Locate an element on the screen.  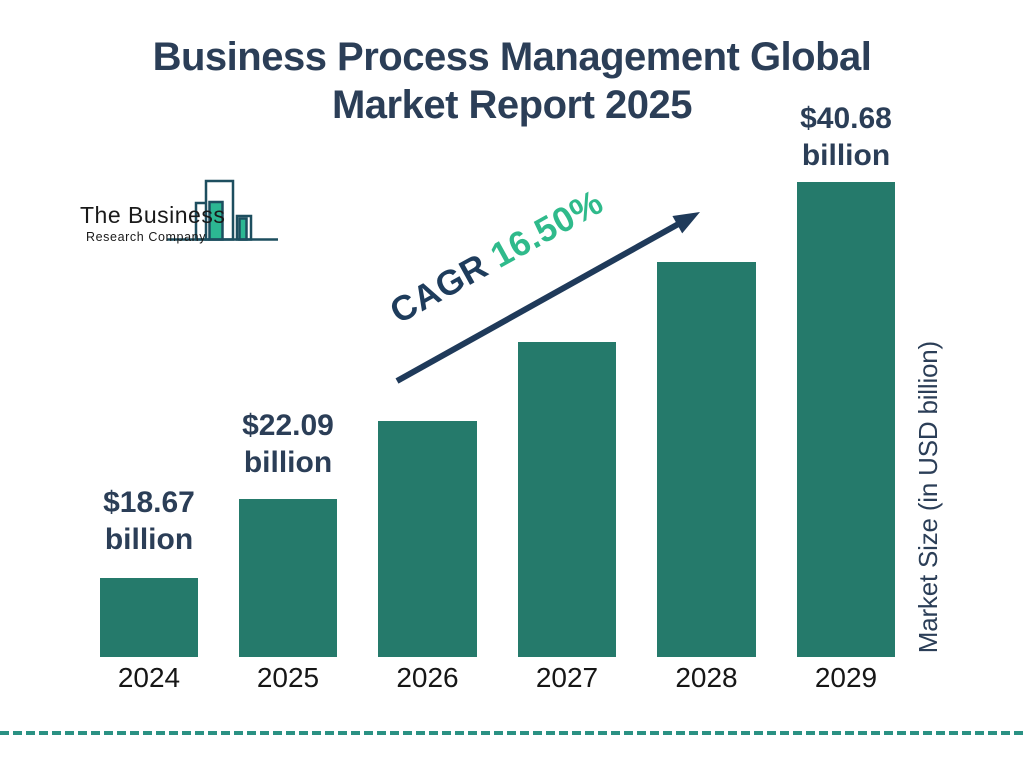
bar-2026 is located at coordinates (427, 539).